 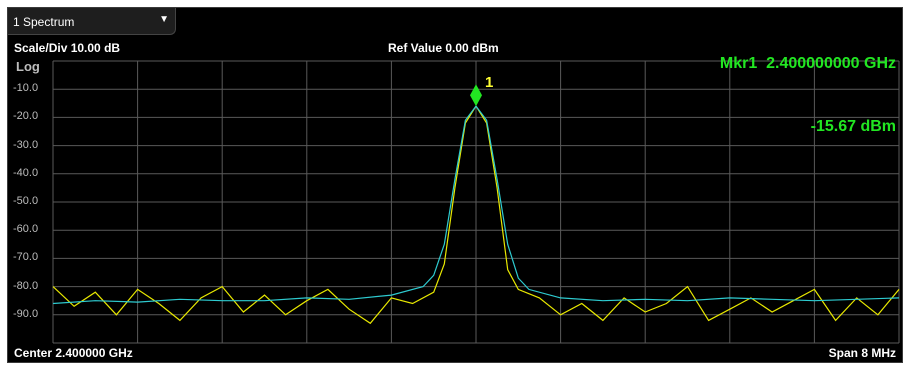 I want to click on scale-div-label: Scale/Div 10.00 dB, so click(x=67, y=48).